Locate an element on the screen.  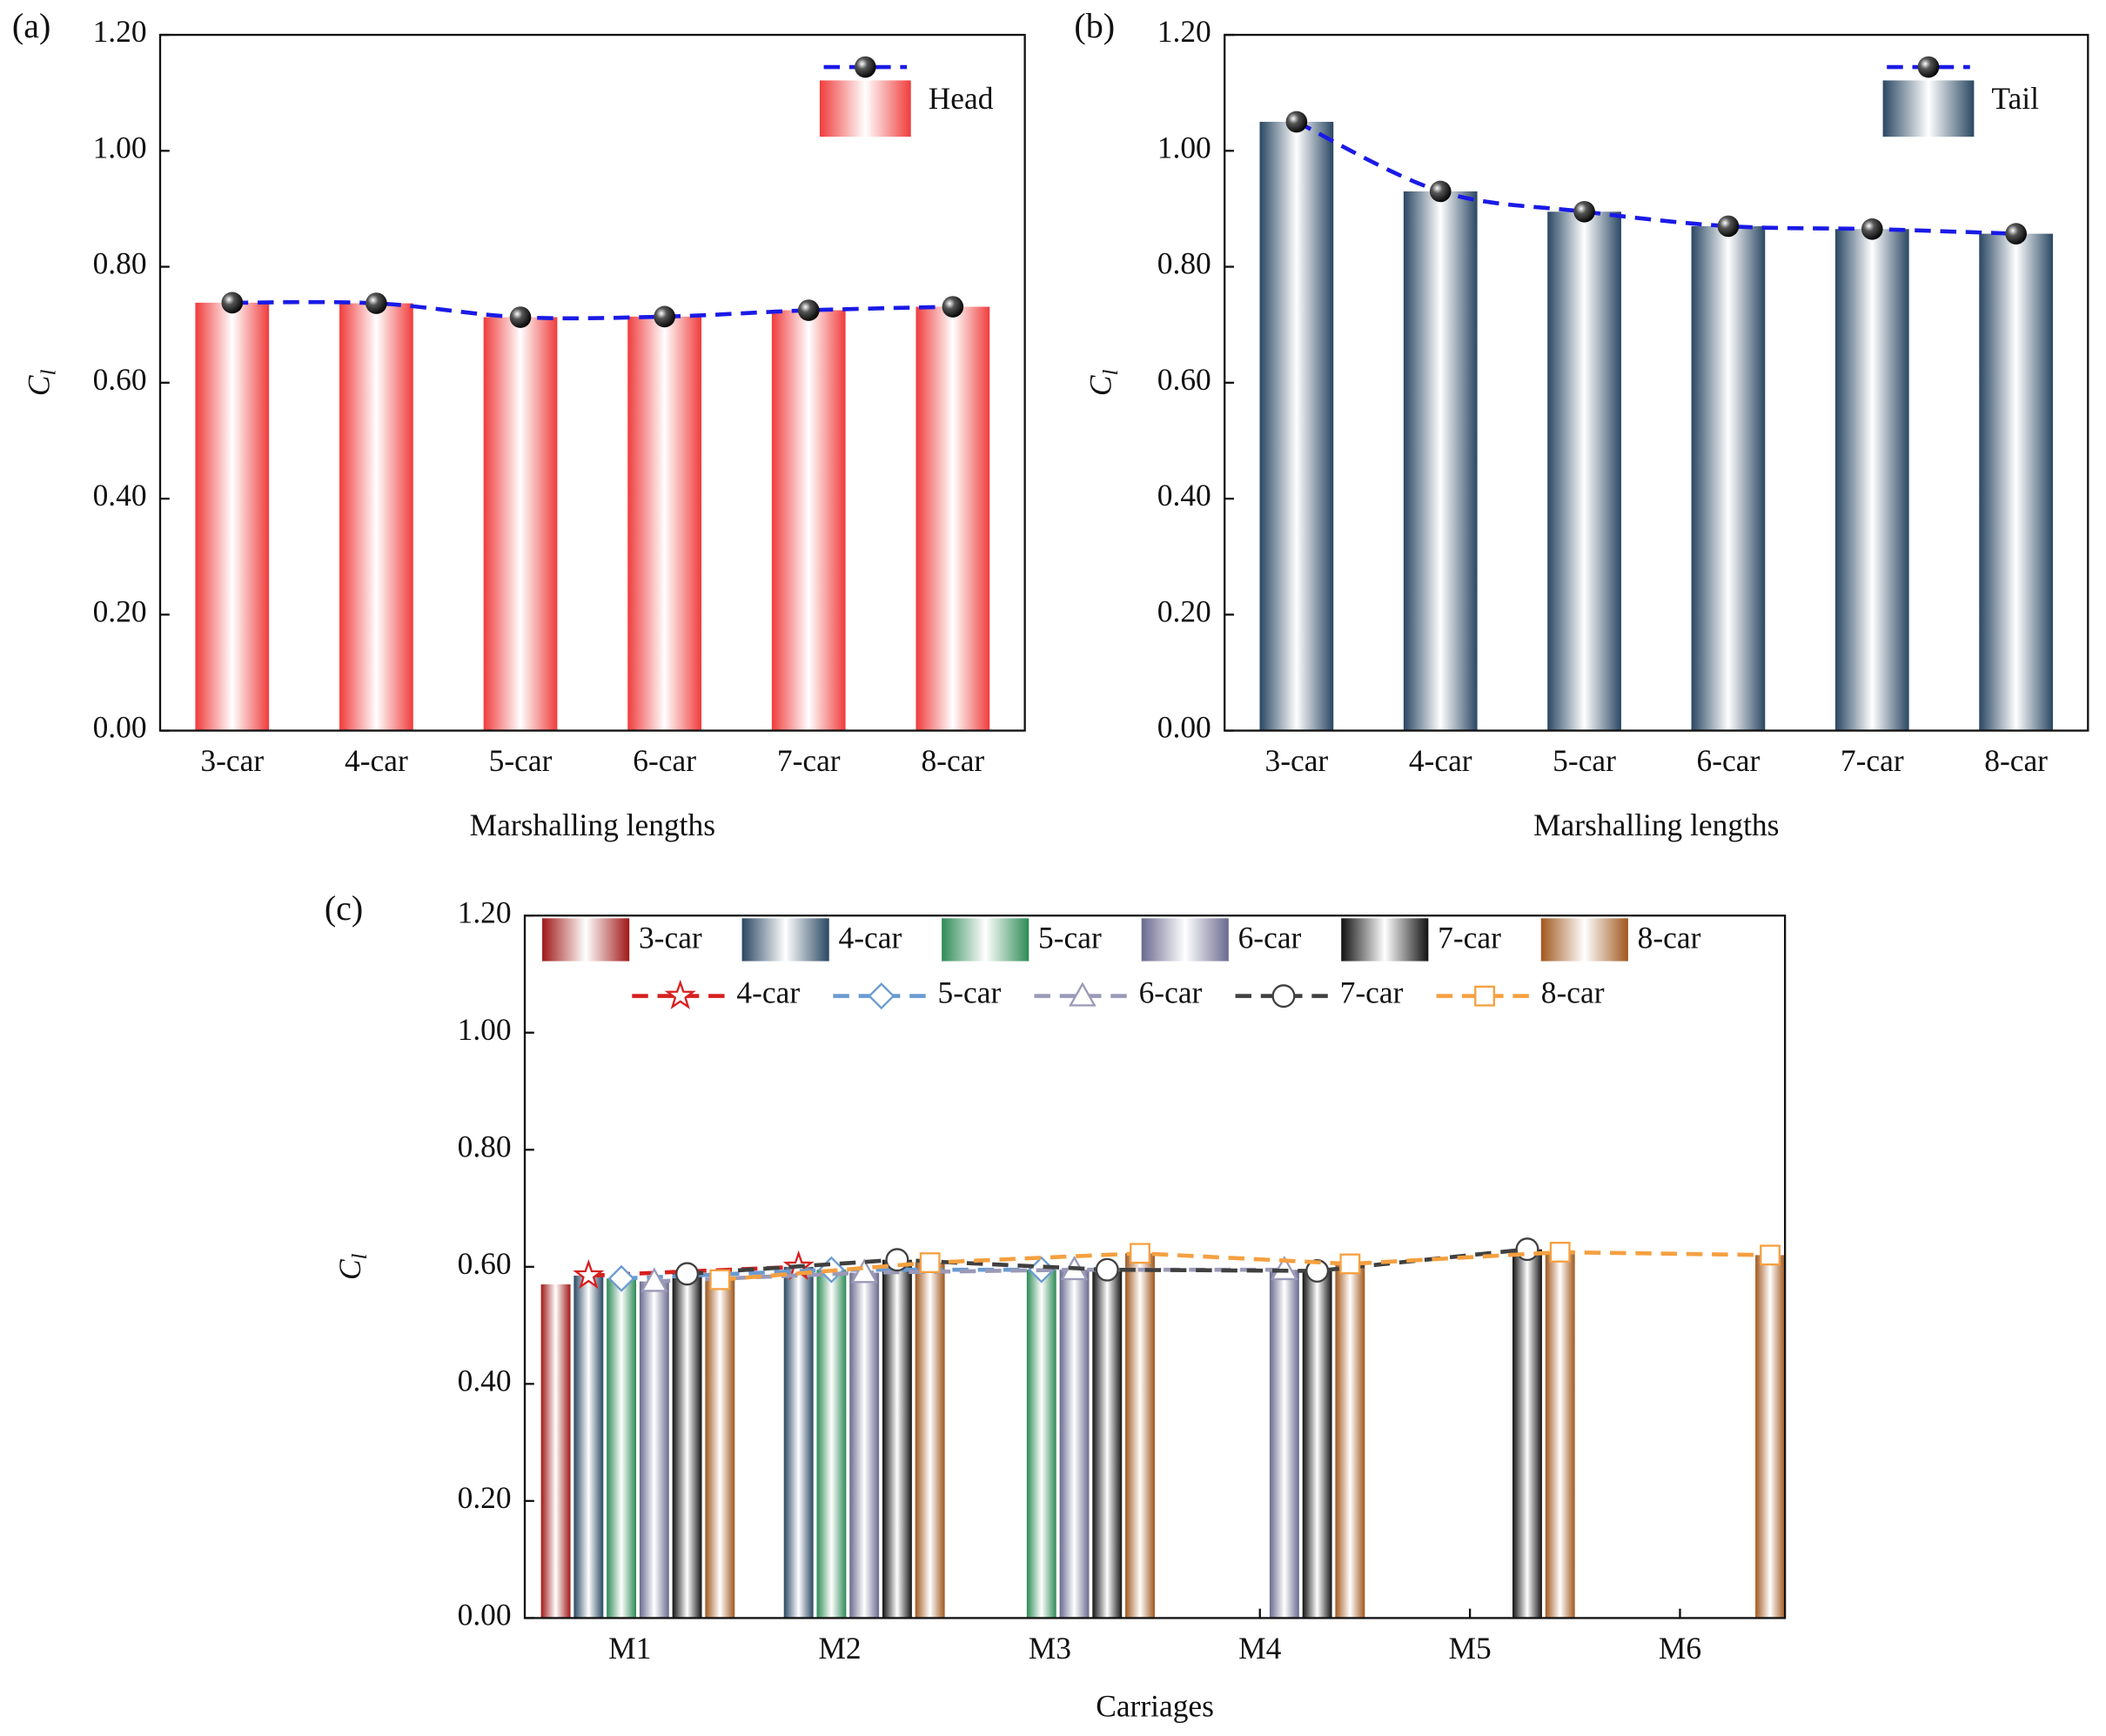
x-tick-label: M5 is located at coordinates (1469, 1648).